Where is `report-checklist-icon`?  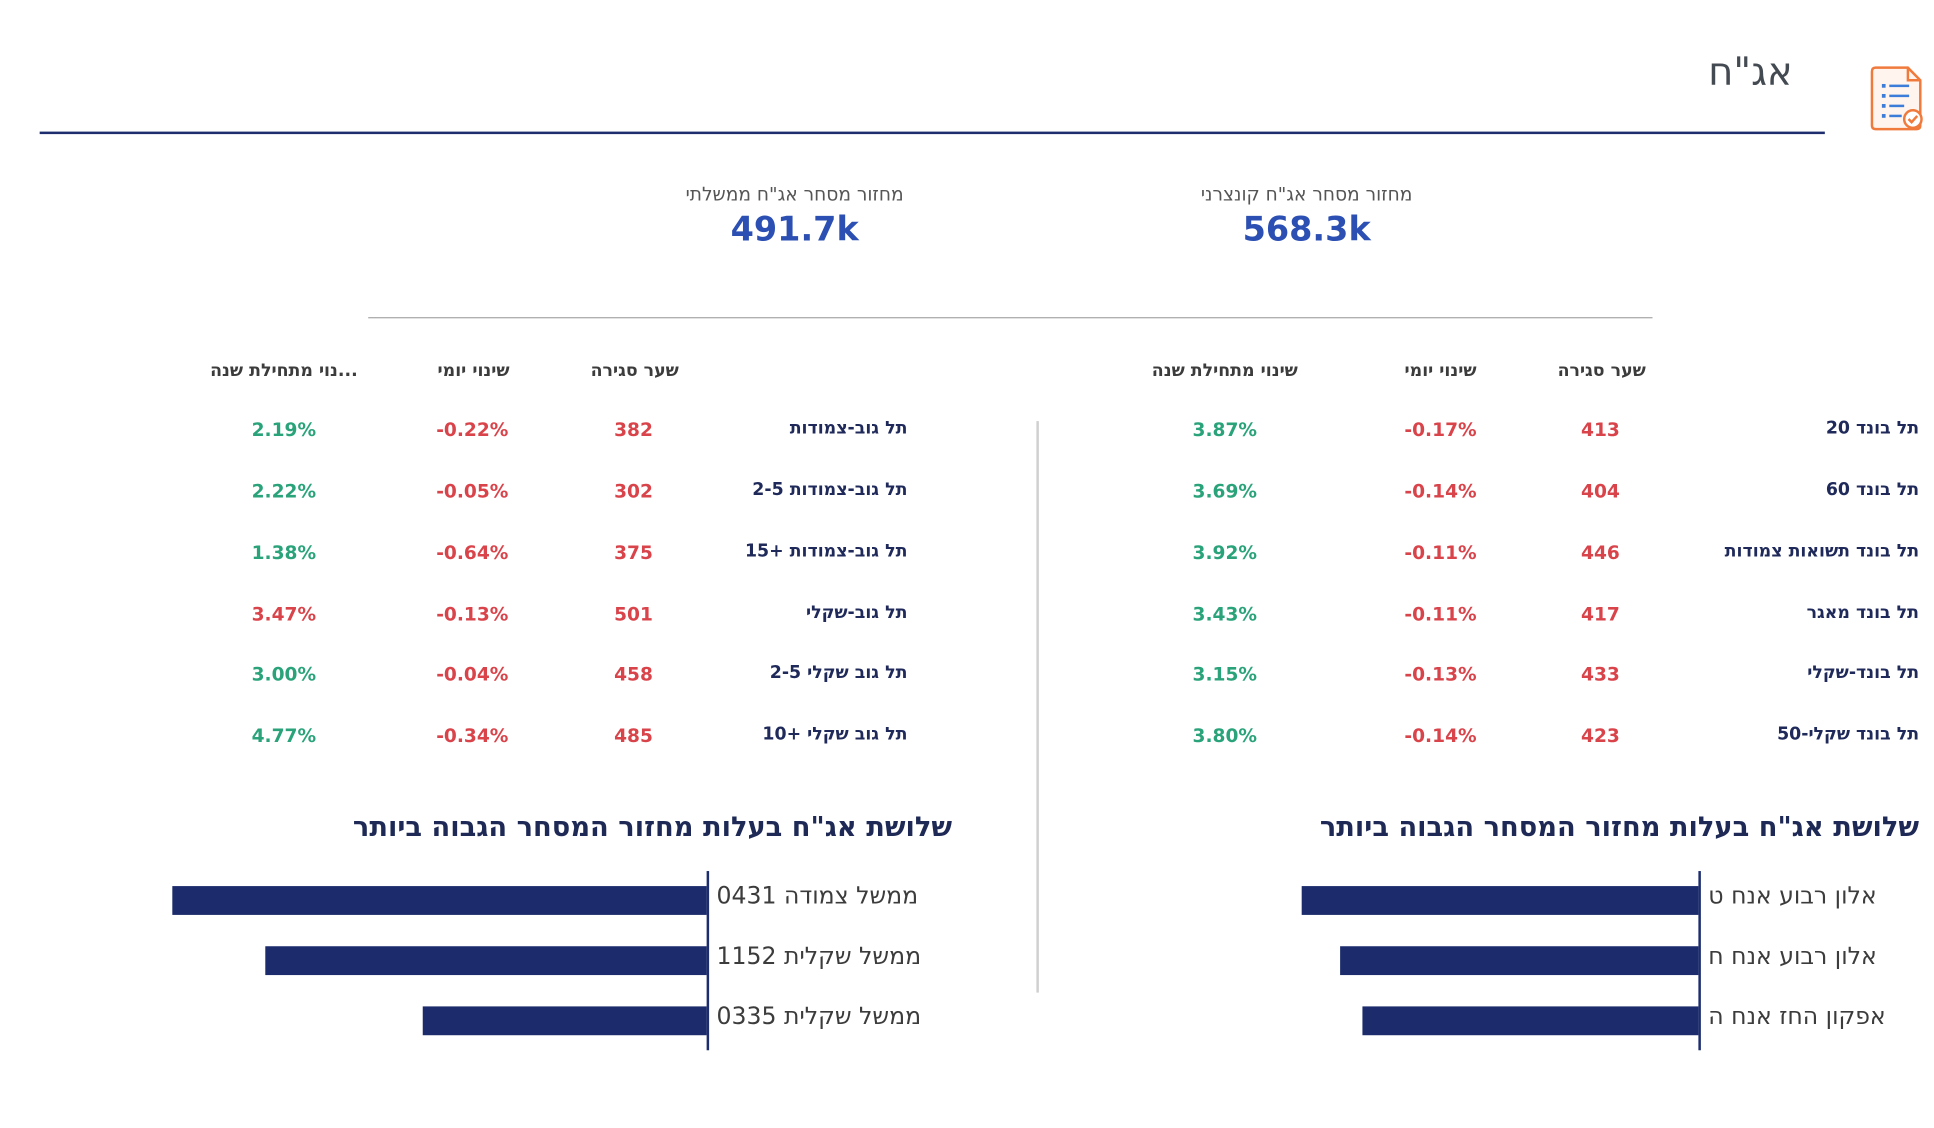 report-checklist-icon is located at coordinates (1896, 98).